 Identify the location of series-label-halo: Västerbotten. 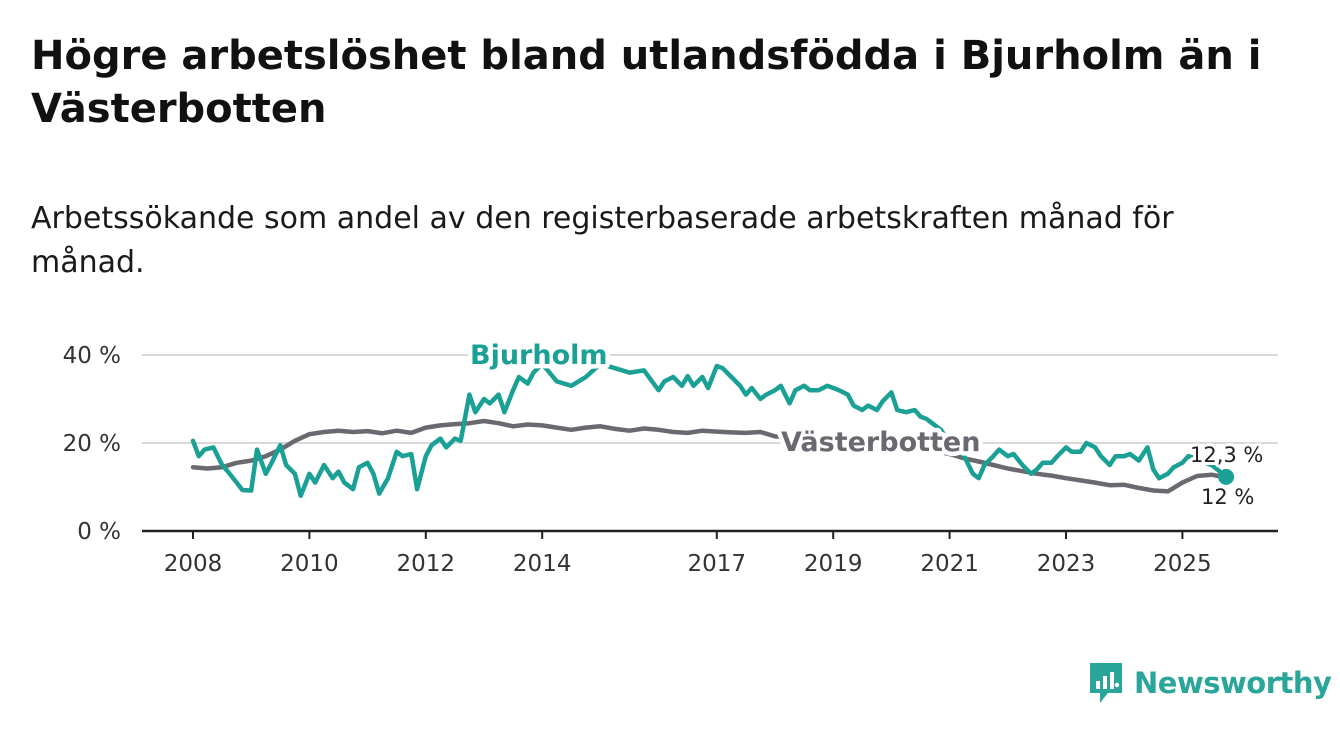
(880, 442).